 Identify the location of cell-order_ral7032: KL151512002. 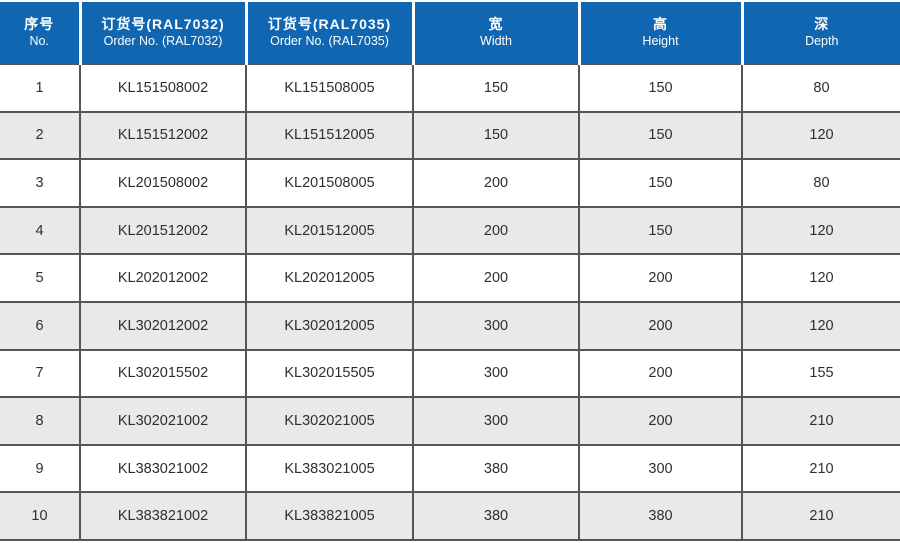
(162, 136).